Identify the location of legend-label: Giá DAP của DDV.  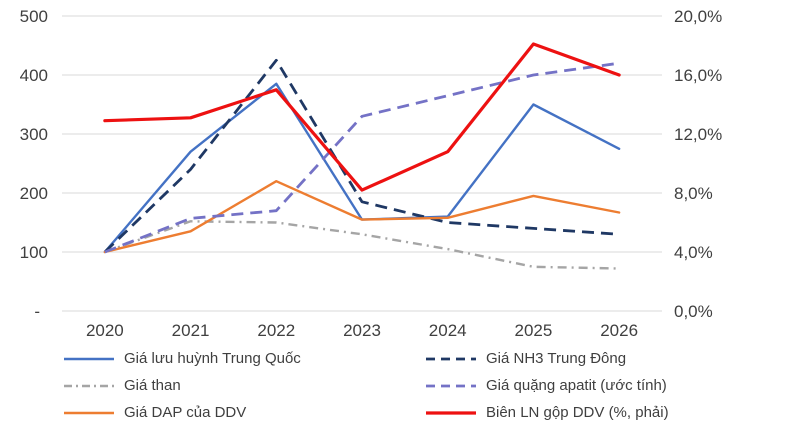
(185, 412).